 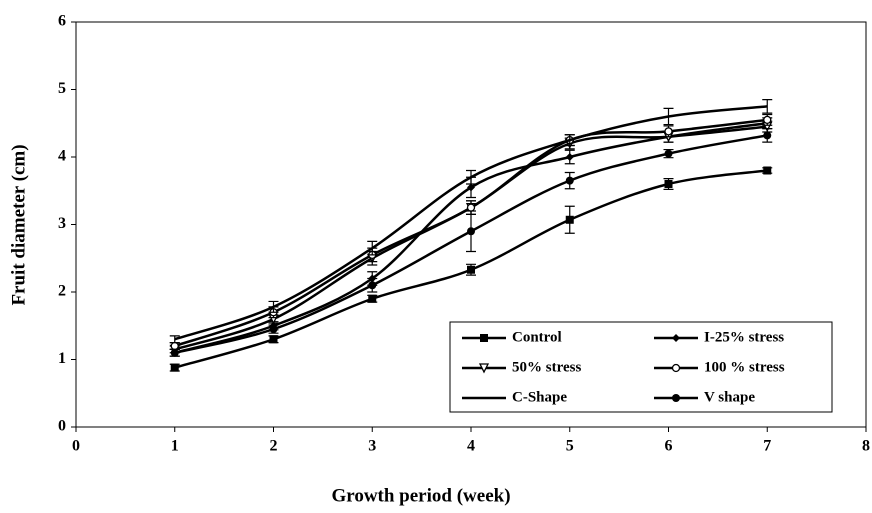 I want to click on legend-label: 100 % stress, so click(x=744, y=367).